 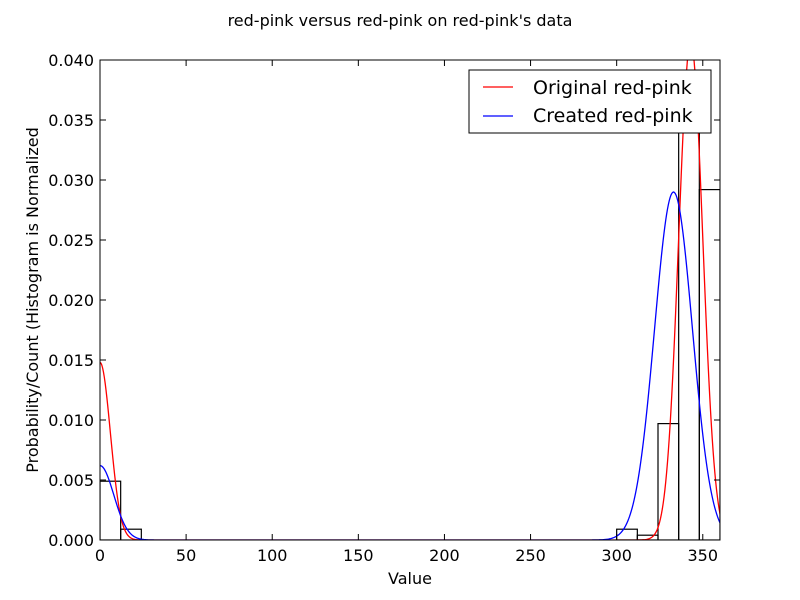 What do you see at coordinates (613, 116) in the screenshot?
I see `legend-label-created: Created red-pink` at bounding box center [613, 116].